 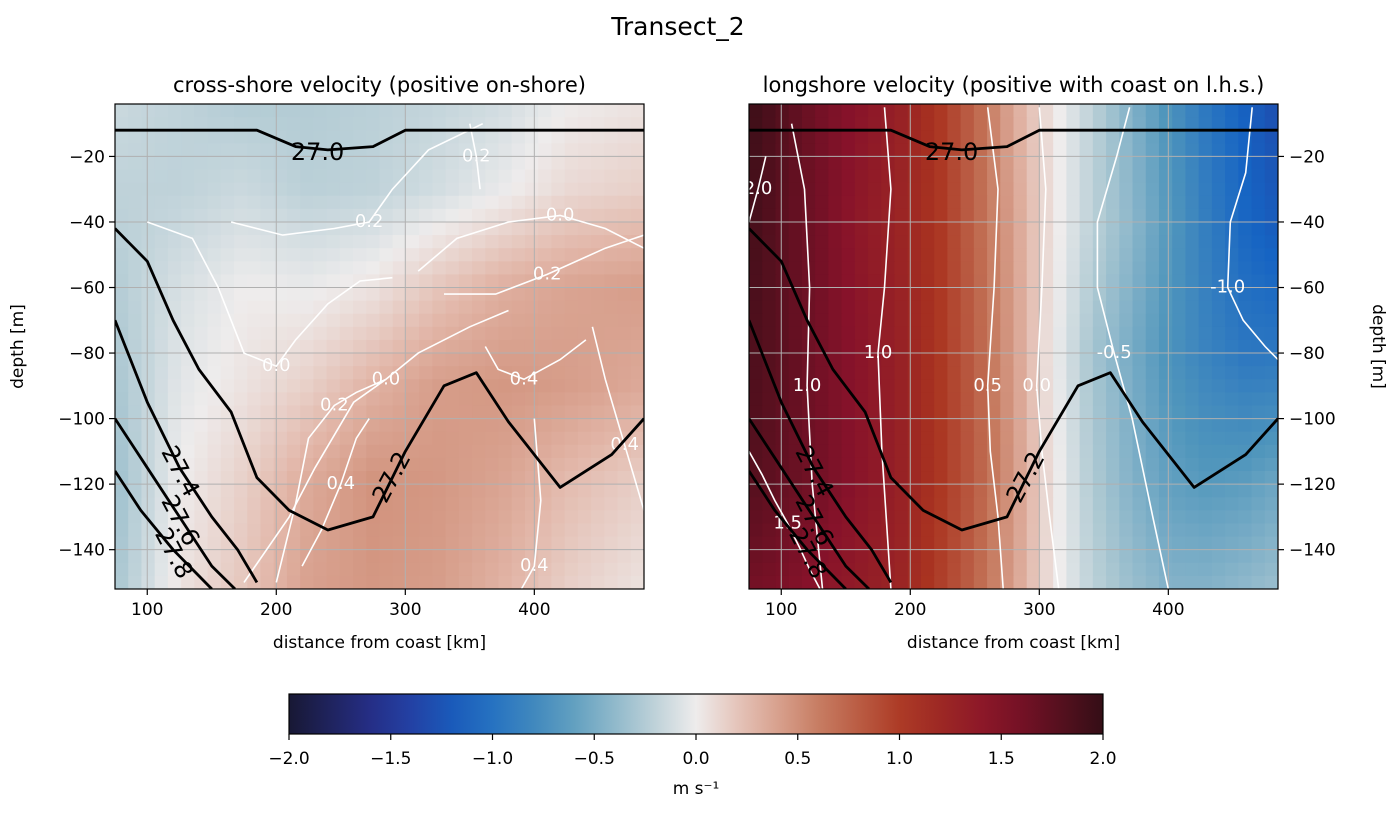 What do you see at coordinates (369, 221) in the screenshot?
I see `velocity-contour-label: 0.2` at bounding box center [369, 221].